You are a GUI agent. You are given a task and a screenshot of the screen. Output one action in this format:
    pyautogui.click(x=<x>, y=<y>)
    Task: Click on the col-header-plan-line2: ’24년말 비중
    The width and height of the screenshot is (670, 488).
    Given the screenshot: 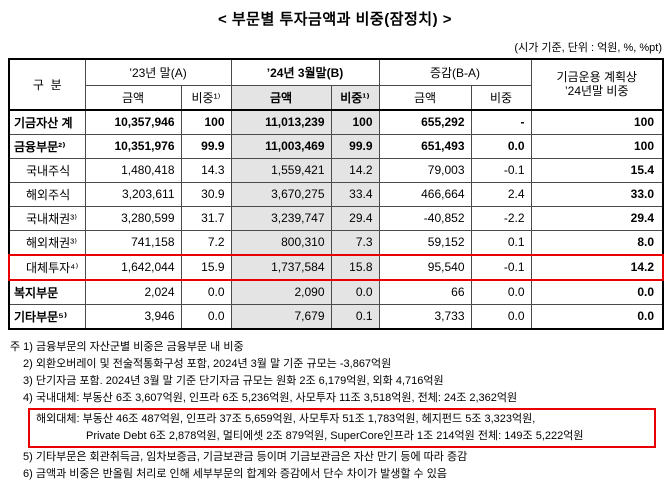 What is the action you would take?
    pyautogui.click(x=597, y=91)
    